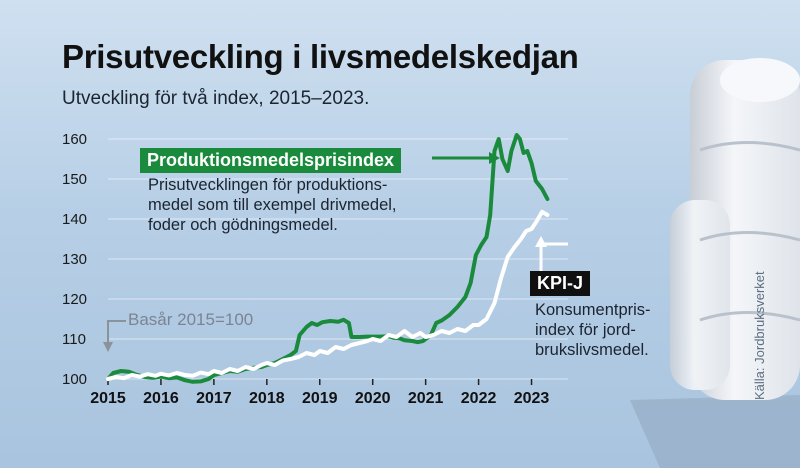  What do you see at coordinates (479, 398) in the screenshot?
I see `x-tick-label: 2022` at bounding box center [479, 398].